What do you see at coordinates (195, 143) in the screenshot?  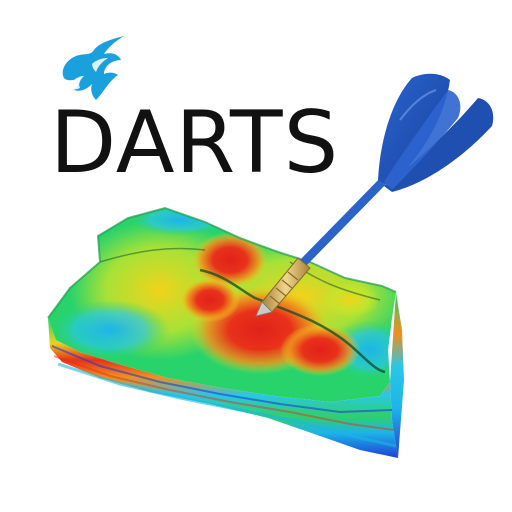 I see `wordmark-text: DARTS` at bounding box center [195, 143].